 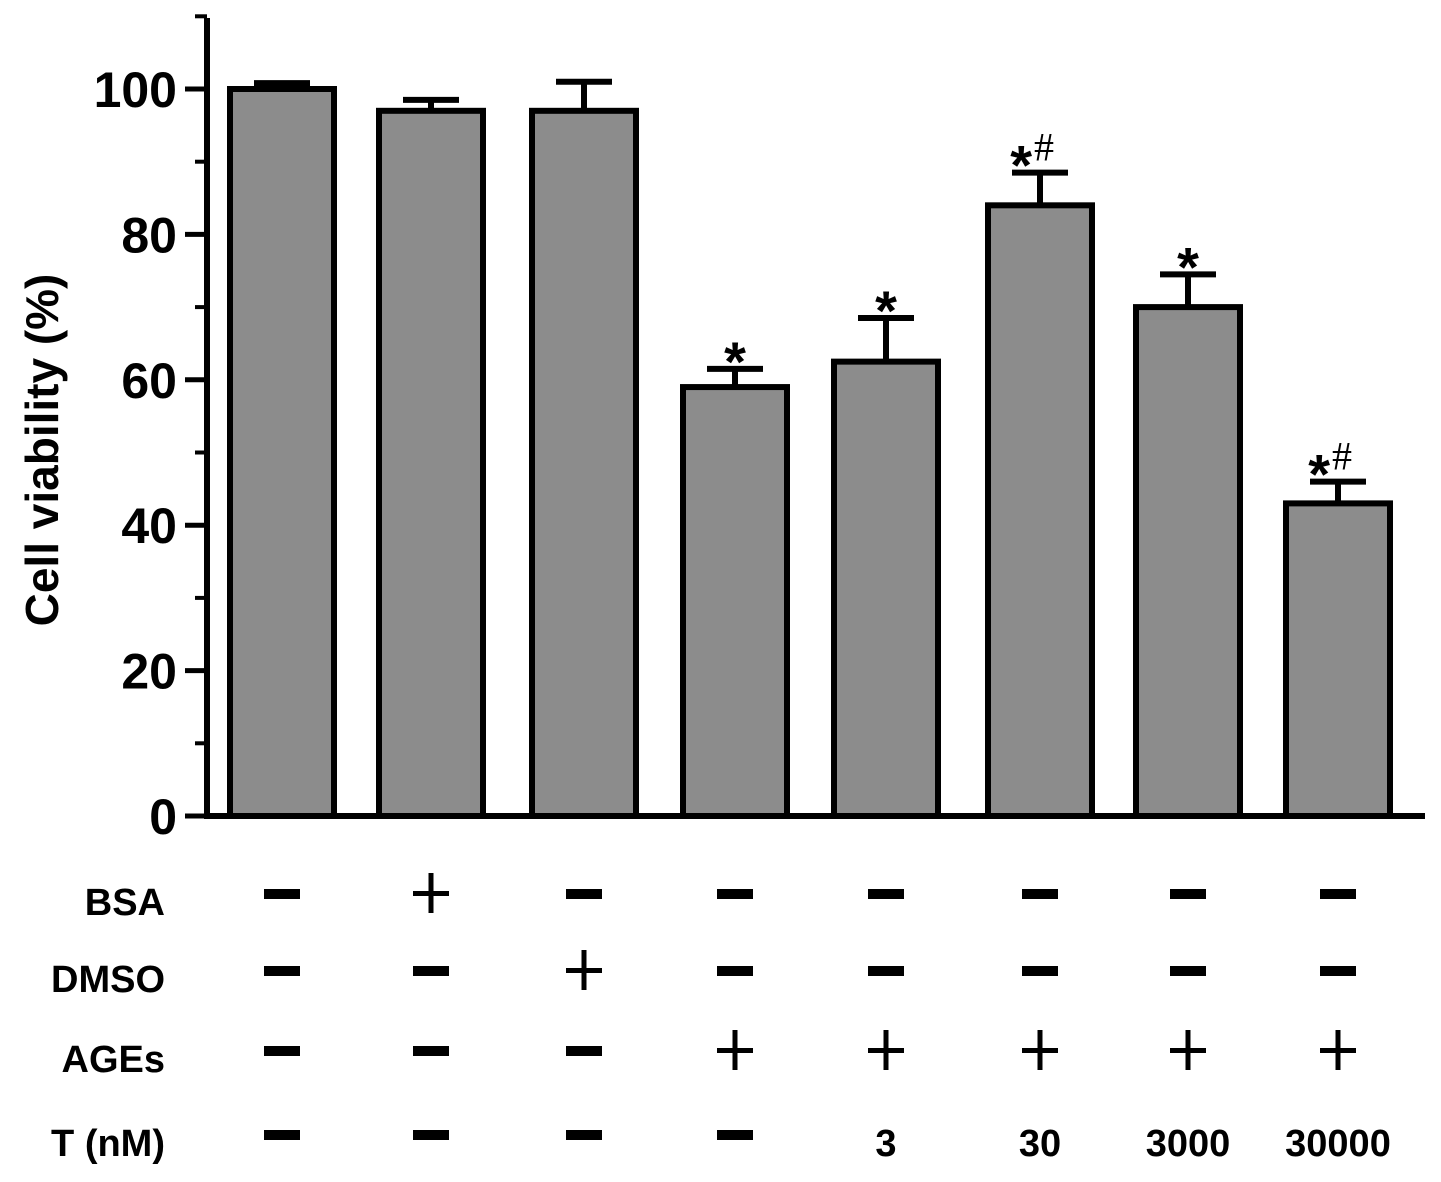 I want to click on condition-row-label: BSA, so click(x=125, y=903).